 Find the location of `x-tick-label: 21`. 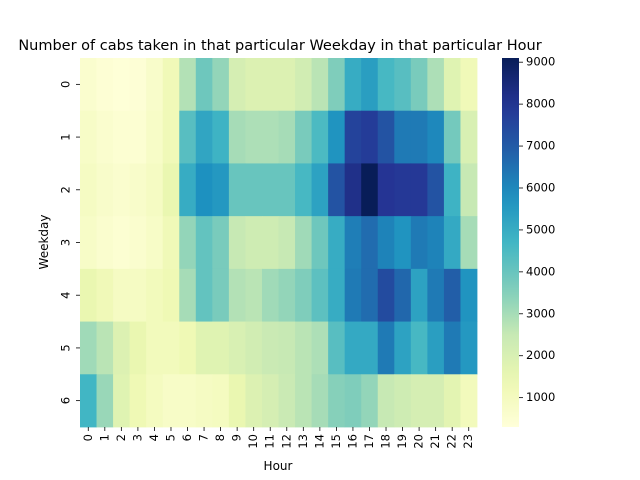

x-tick-label: 21 is located at coordinates (435, 441).